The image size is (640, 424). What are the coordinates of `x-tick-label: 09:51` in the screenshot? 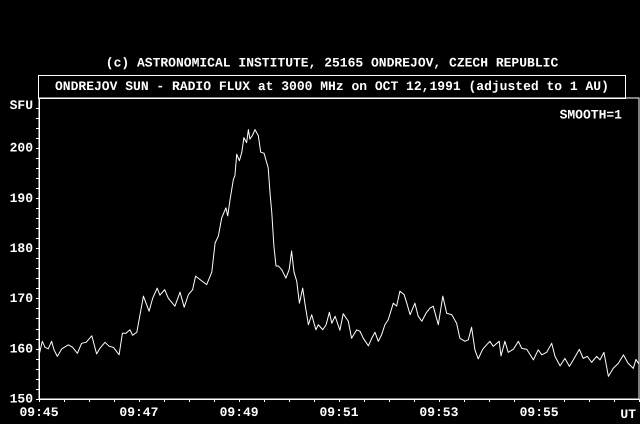 It's located at (339, 412).